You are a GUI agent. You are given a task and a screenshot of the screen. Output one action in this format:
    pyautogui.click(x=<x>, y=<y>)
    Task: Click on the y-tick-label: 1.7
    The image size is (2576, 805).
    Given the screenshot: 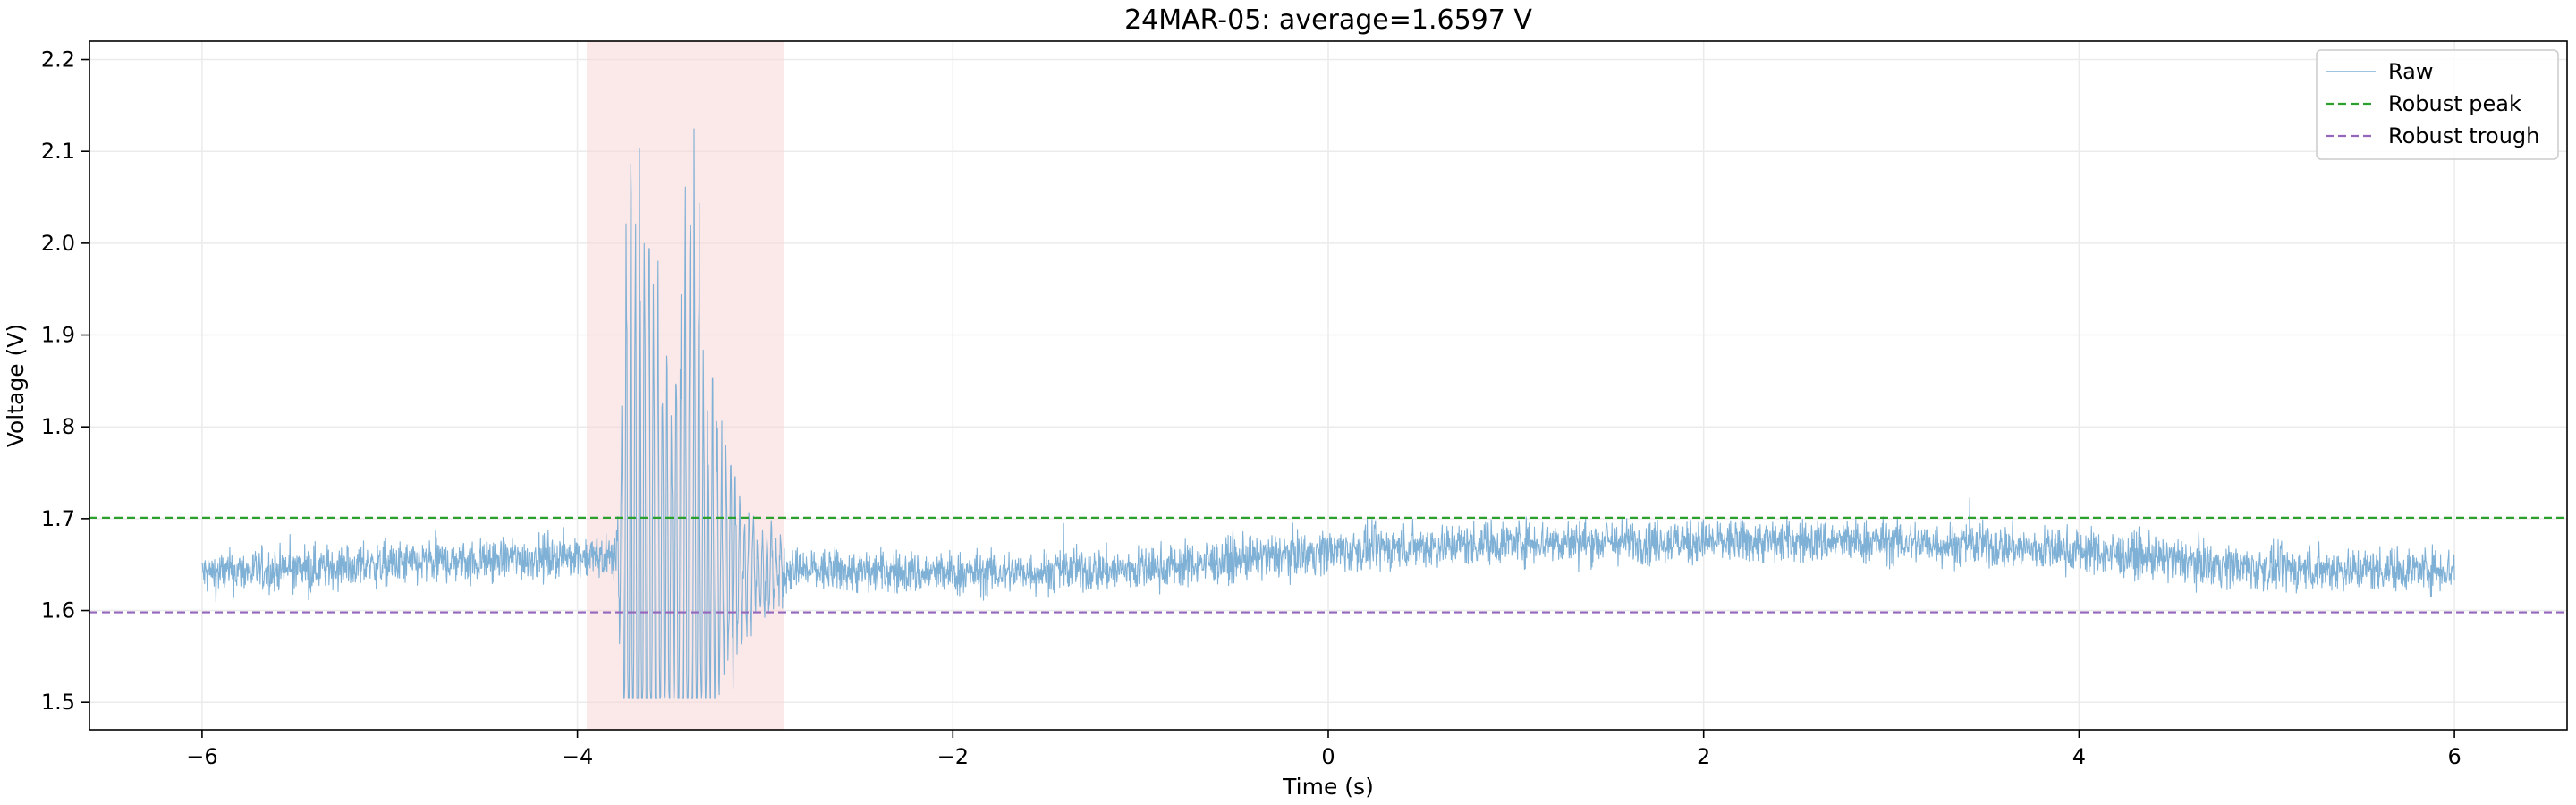 What is the action you would take?
    pyautogui.click(x=58, y=518)
    